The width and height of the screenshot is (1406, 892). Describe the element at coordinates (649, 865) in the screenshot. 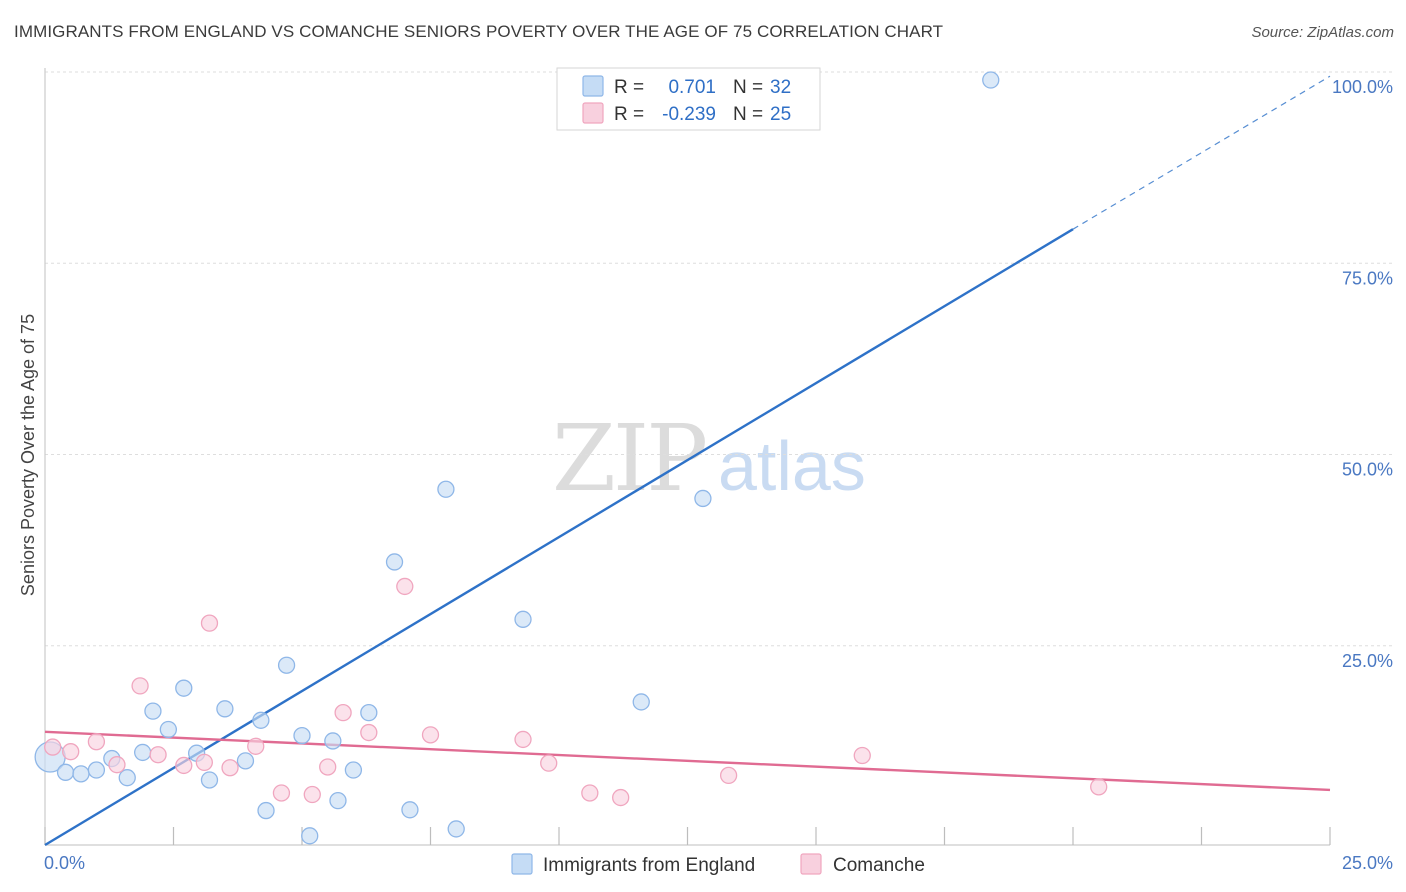

I see `series-legend-label-england: Immigrants from England` at that location.